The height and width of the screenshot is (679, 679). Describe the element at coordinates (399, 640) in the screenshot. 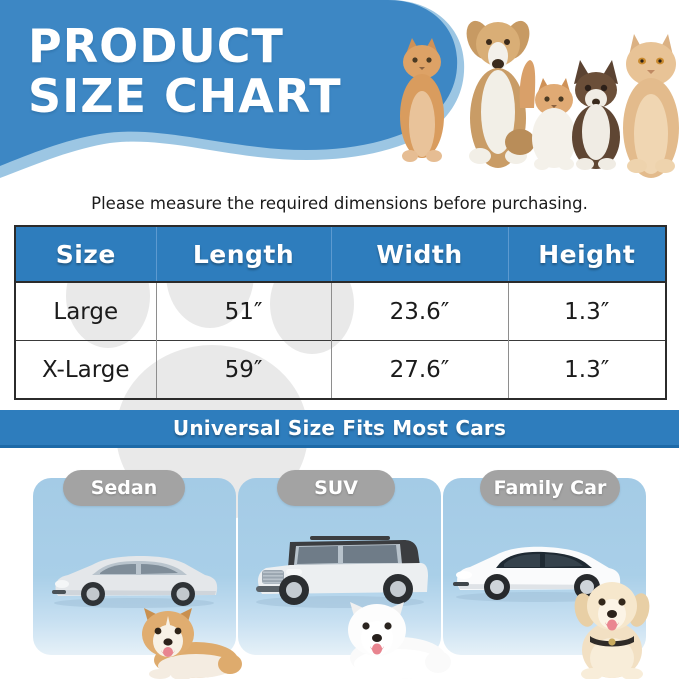

I see `samoyed-dog-icon` at that location.